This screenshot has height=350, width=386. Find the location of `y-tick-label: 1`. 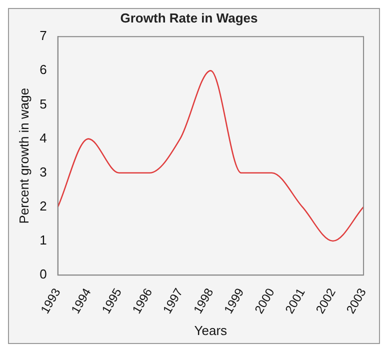

y-tick-label: 1 is located at coordinates (43, 240).